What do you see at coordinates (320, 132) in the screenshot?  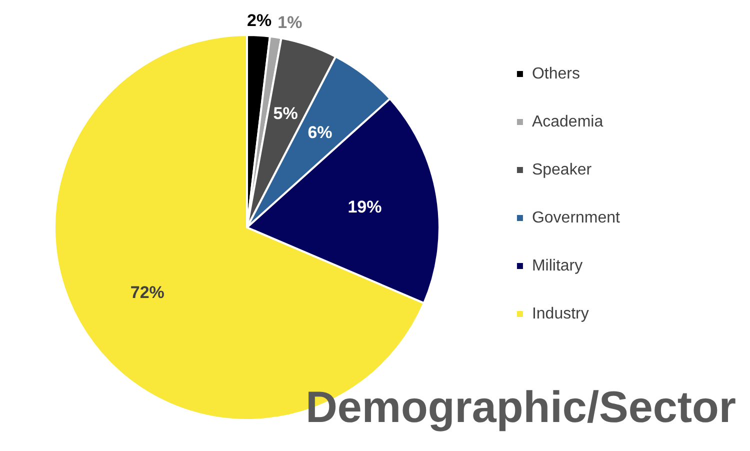 I see `data-label: 6%` at bounding box center [320, 132].